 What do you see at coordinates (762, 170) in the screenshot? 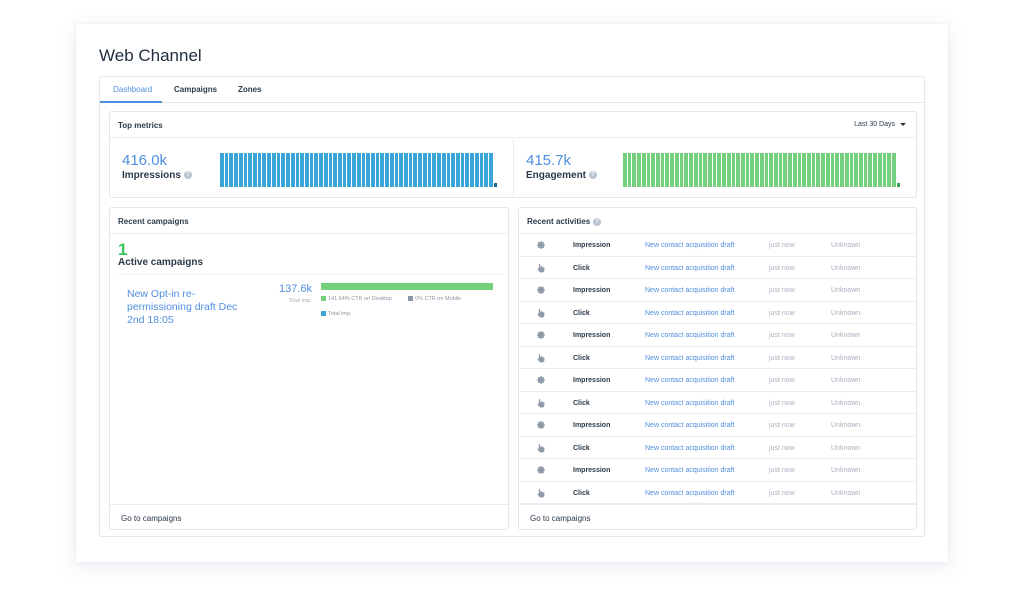
I see `engagement-bar-chart` at bounding box center [762, 170].